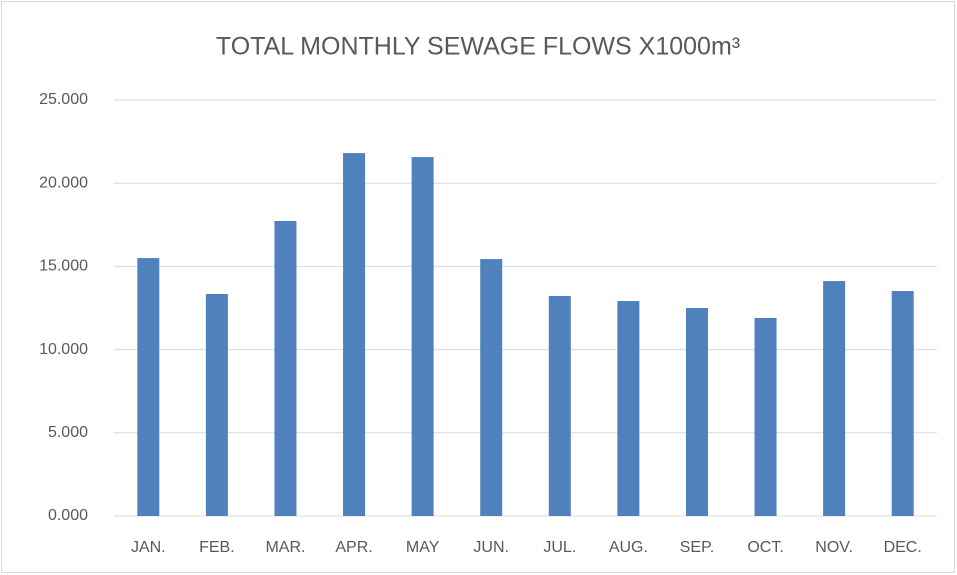 This screenshot has height=575, width=957. What do you see at coordinates (148, 547) in the screenshot?
I see `x-tick-label: JAN.` at bounding box center [148, 547].